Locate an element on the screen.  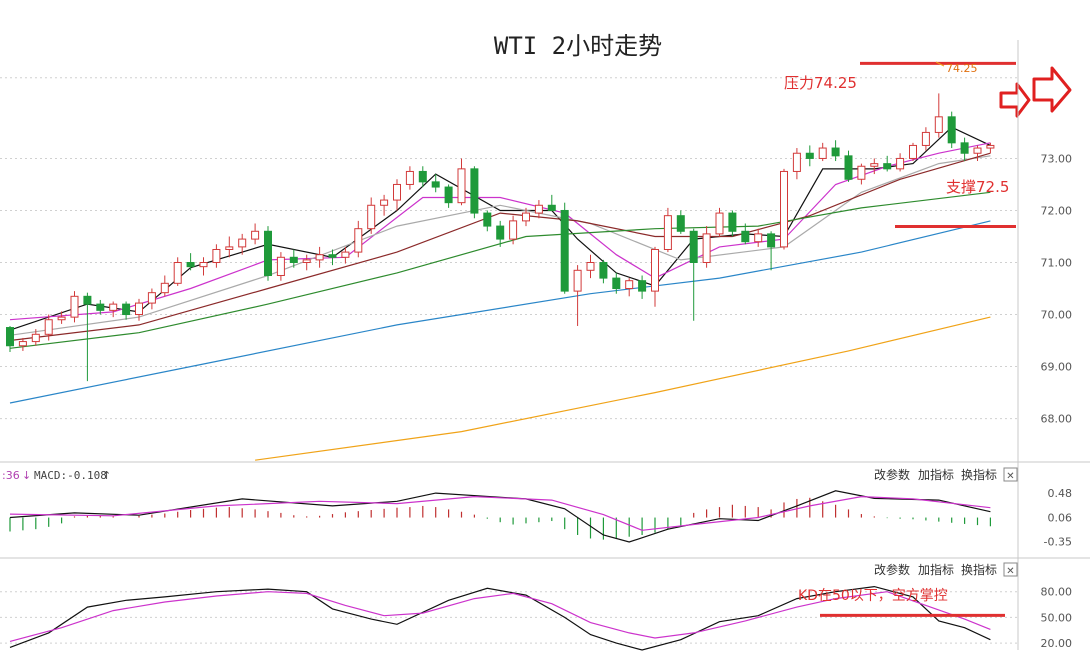
kd-line-k is located at coordinates (500, 618).